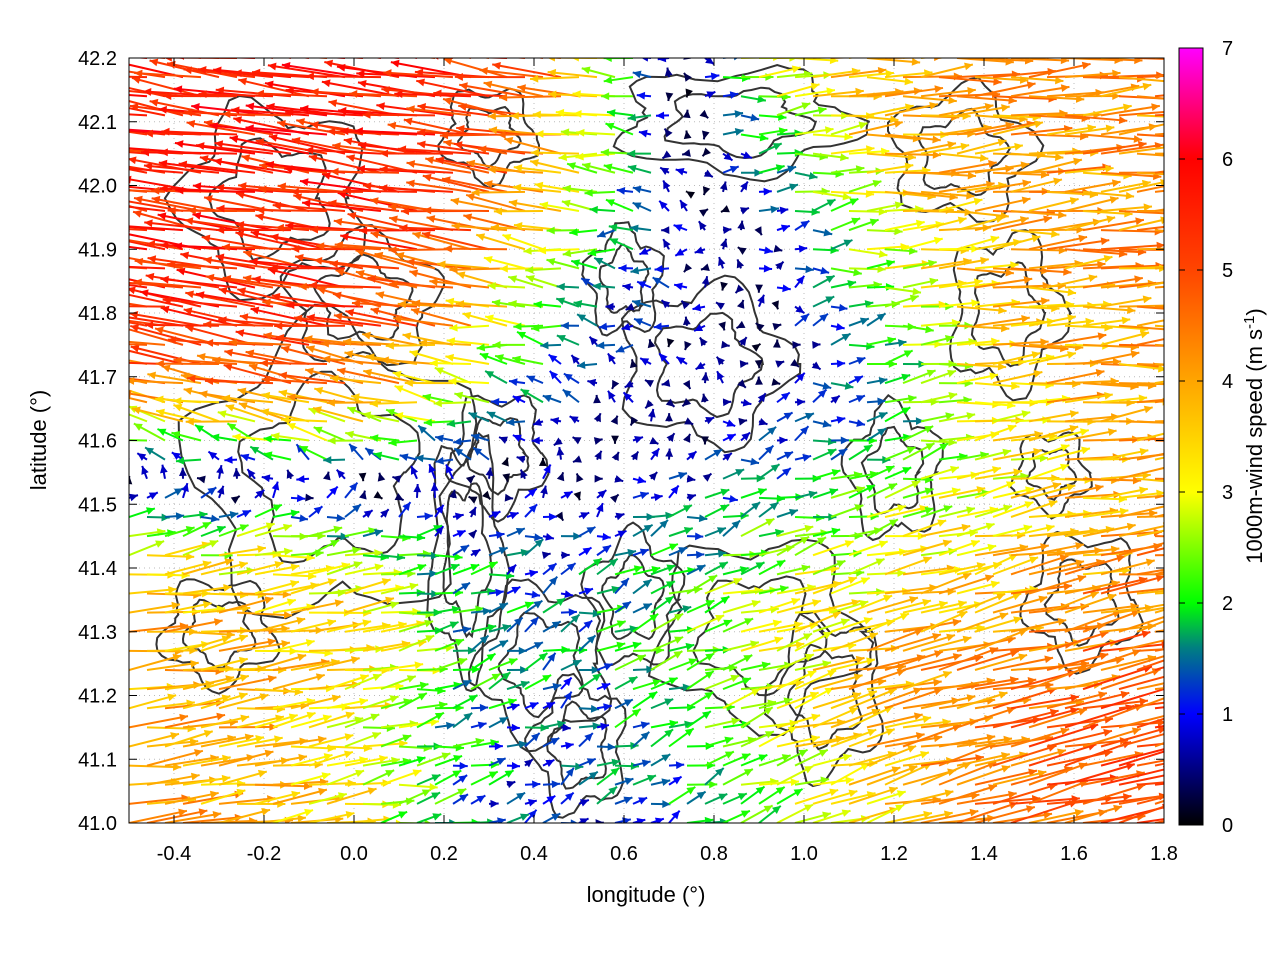 The height and width of the screenshot is (960, 1280). I want to click on x-tick-label: 1.2, so click(894, 854).